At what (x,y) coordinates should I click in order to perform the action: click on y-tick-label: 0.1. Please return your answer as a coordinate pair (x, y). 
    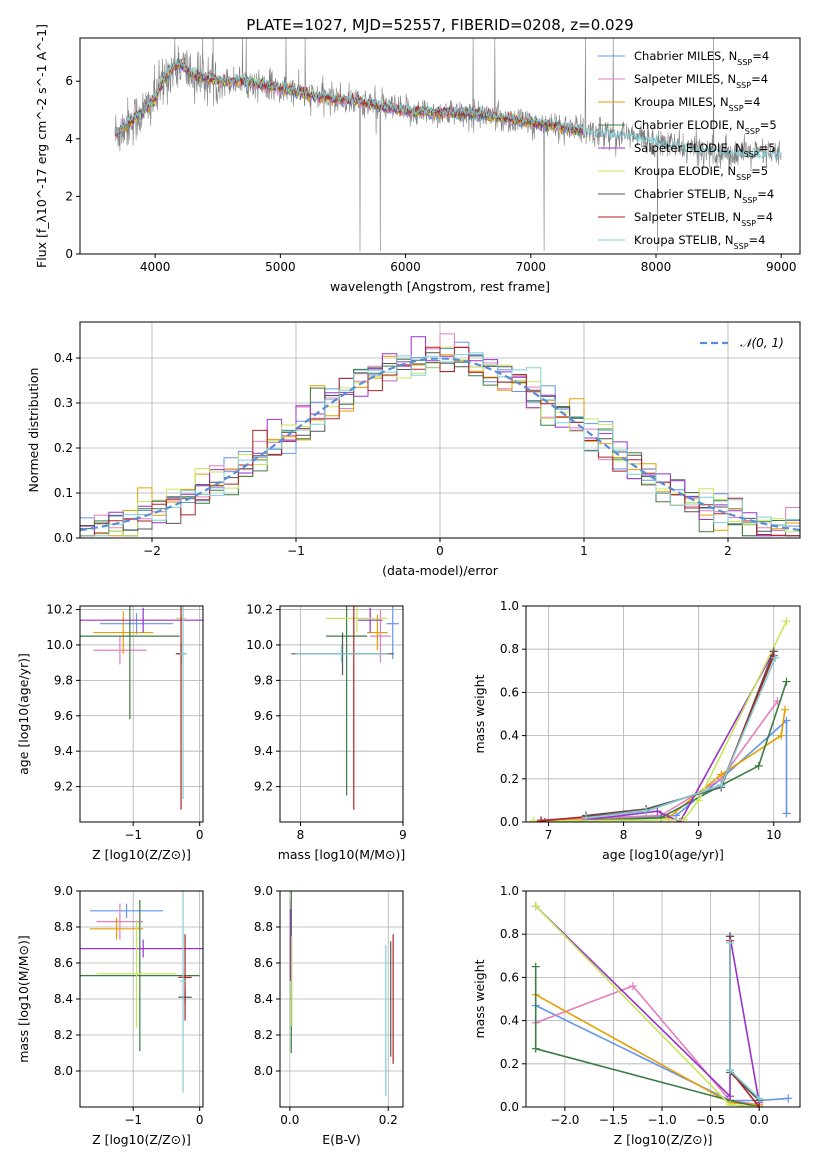
    Looking at the image, I should click on (63, 493).